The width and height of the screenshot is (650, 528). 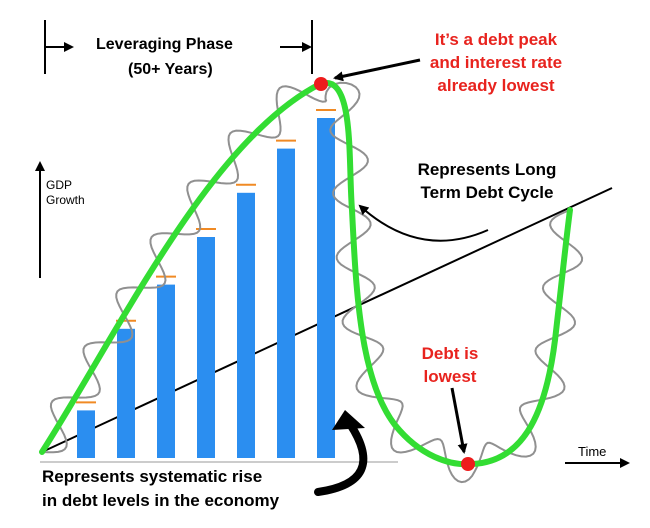 I want to click on long-term-callout-arrow, so click(x=423, y=223).